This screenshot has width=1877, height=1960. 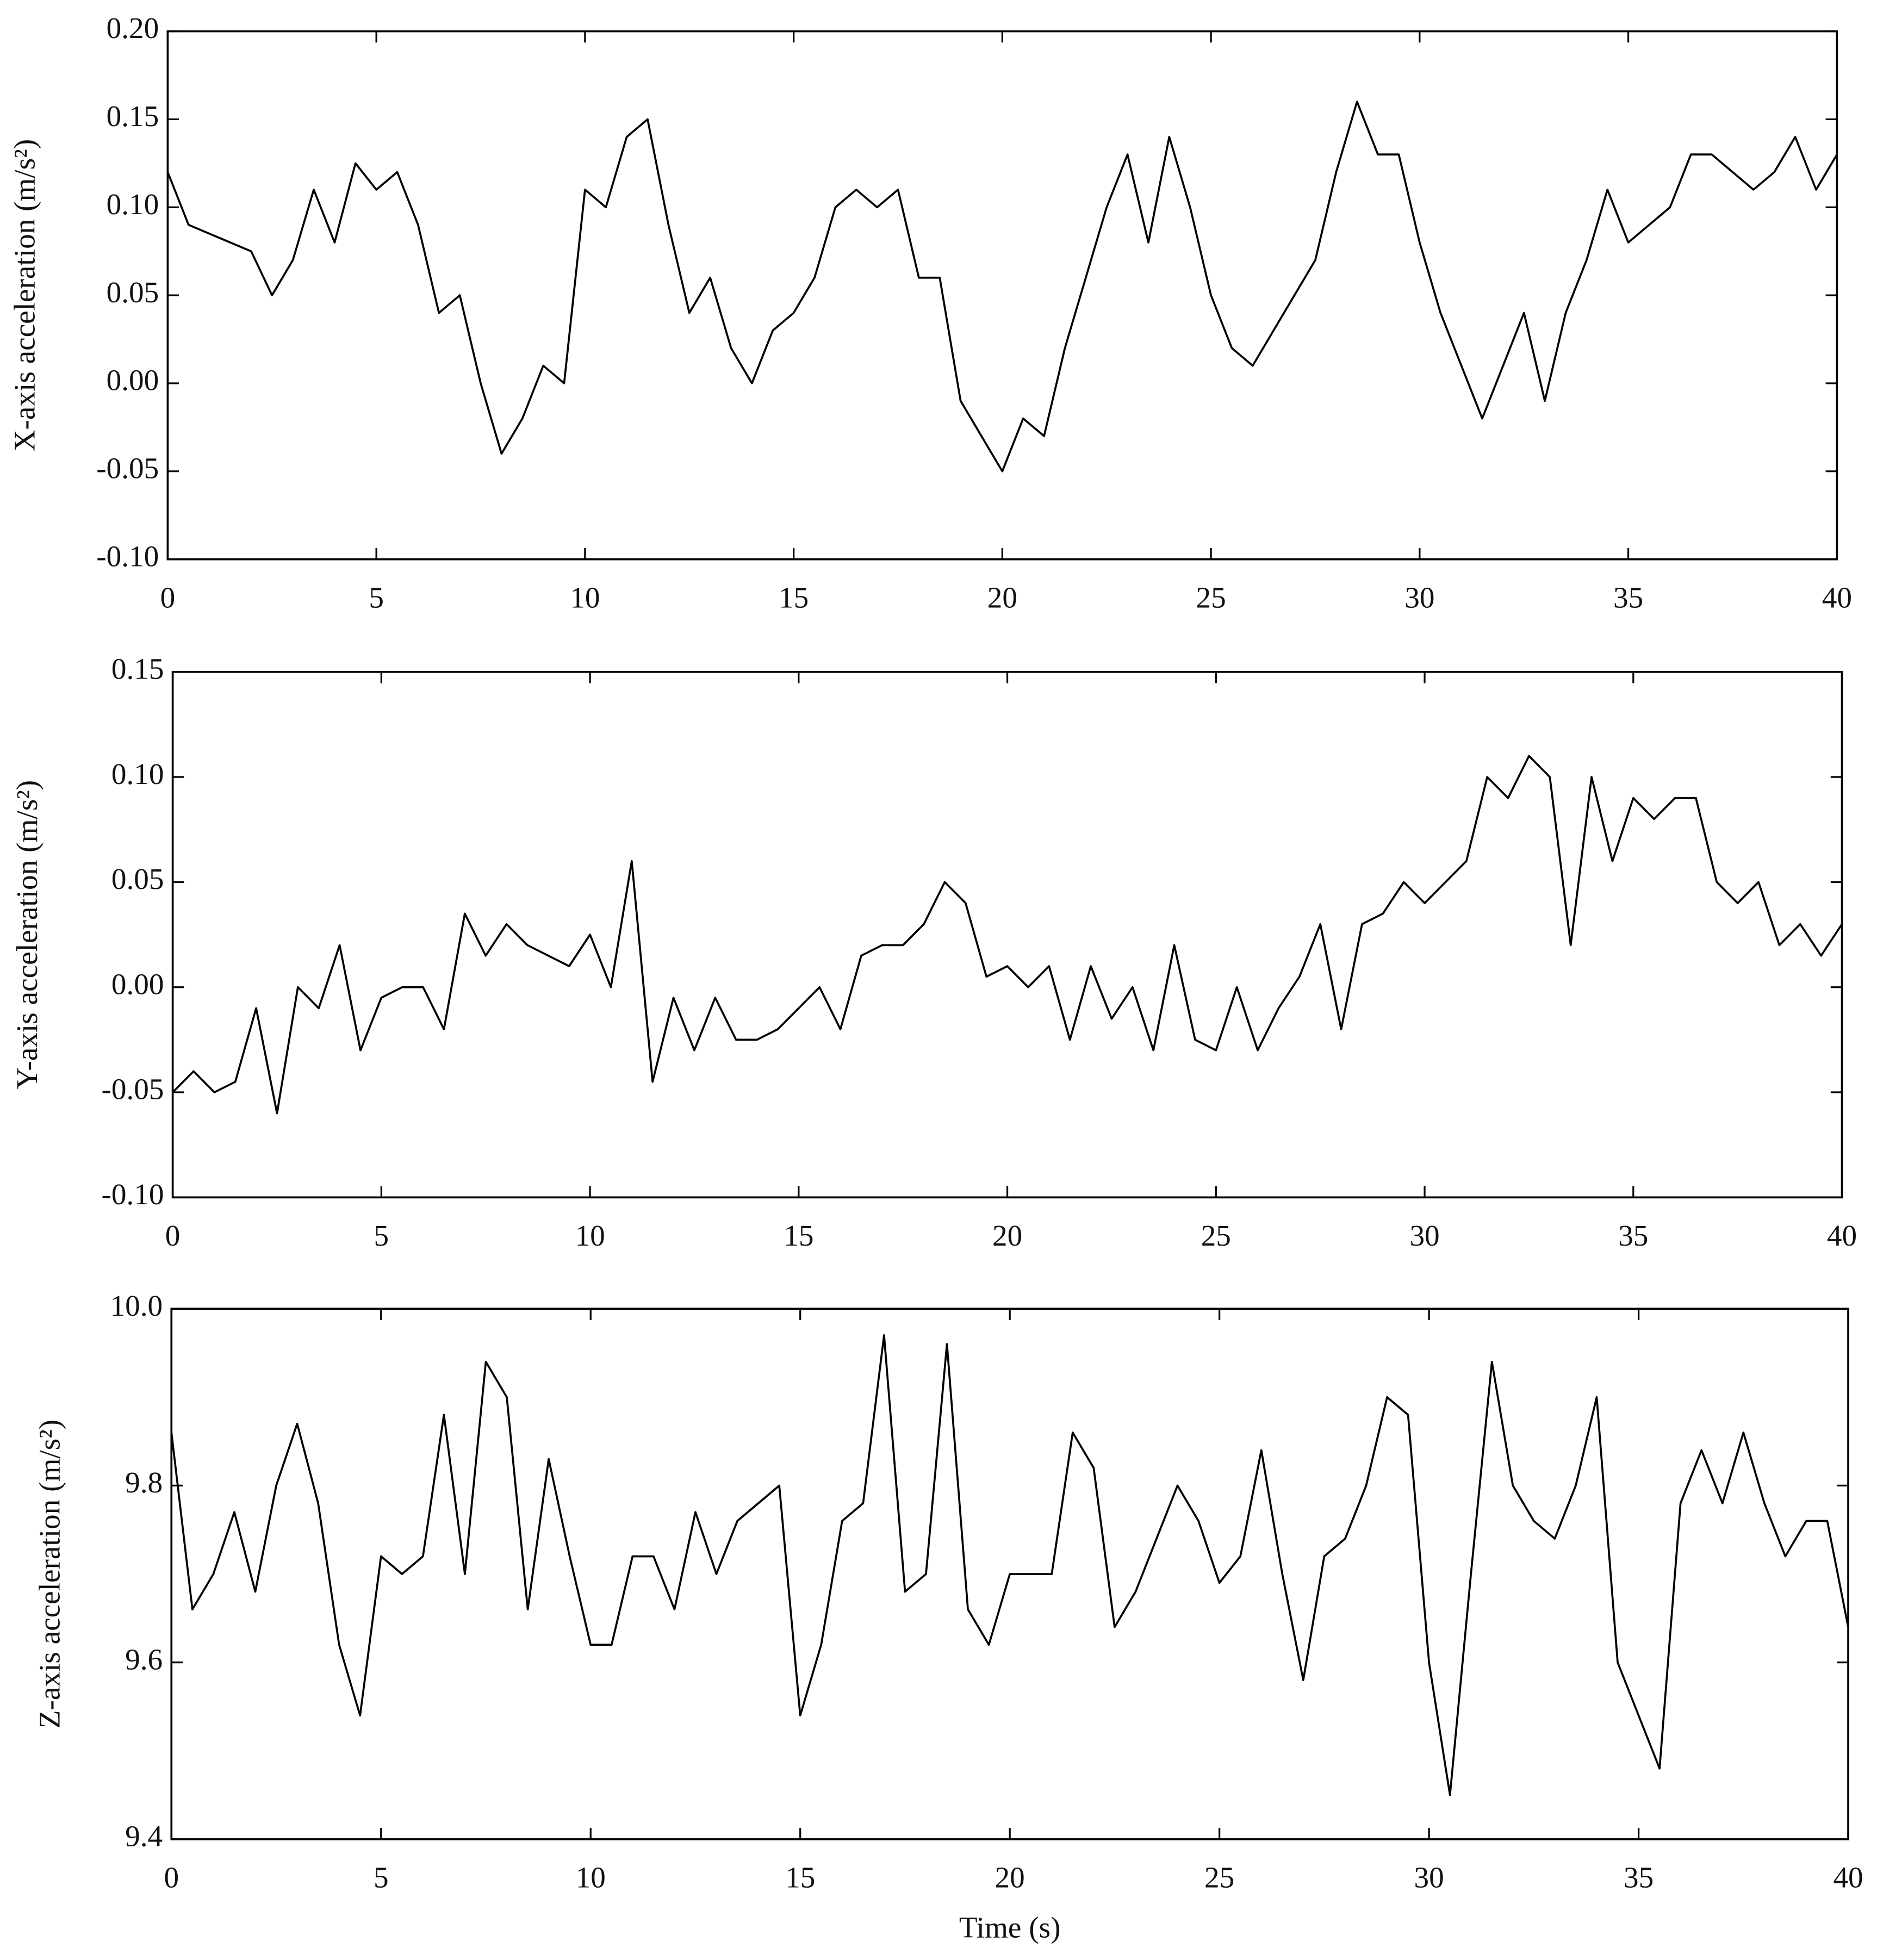 What do you see at coordinates (144, 1482) in the screenshot?
I see `y-tick-label: 9.8` at bounding box center [144, 1482].